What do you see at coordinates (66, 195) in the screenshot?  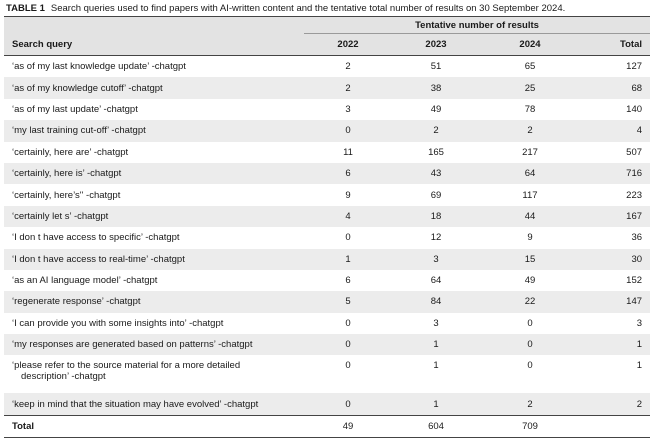 I see `query-cell: ‘certainly, here’s'' -chatgpt` at bounding box center [66, 195].